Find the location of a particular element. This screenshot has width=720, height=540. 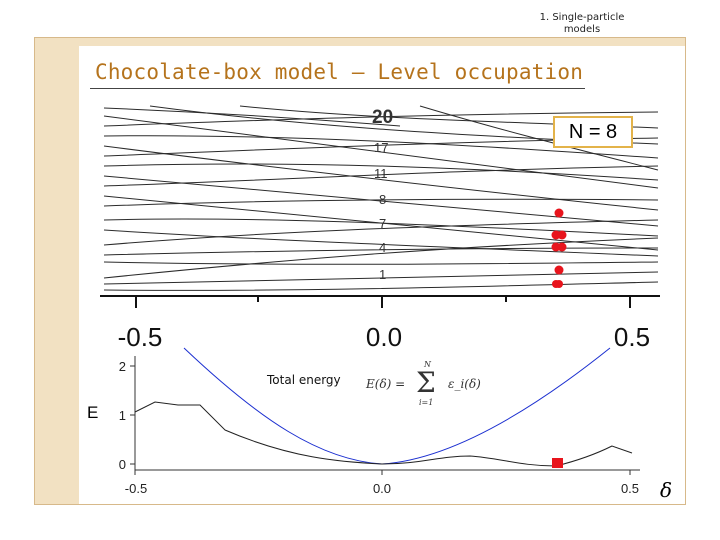

level-label: 20 is located at coordinates (382, 117).